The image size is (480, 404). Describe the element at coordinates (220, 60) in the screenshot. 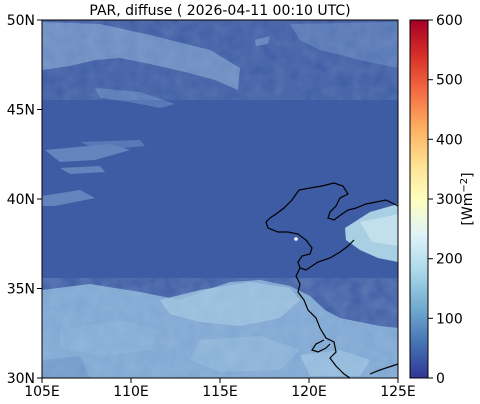

I see `cloud-noise-north` at that location.